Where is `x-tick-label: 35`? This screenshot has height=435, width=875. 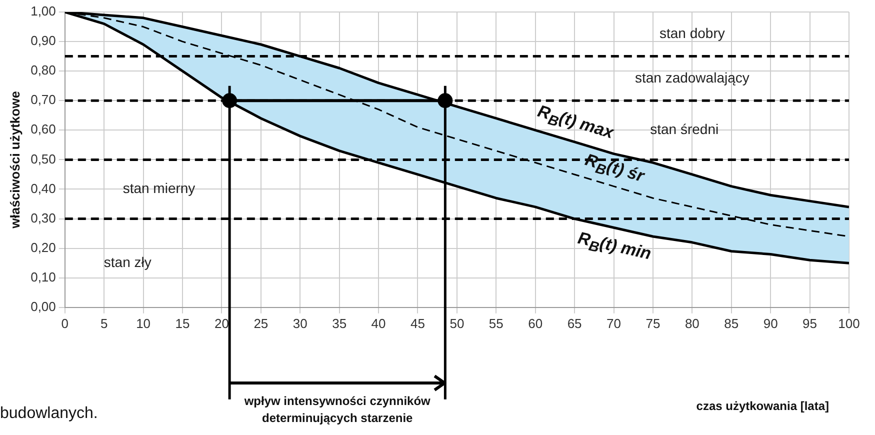
x-tick-label: 35 is located at coordinates (339, 323).